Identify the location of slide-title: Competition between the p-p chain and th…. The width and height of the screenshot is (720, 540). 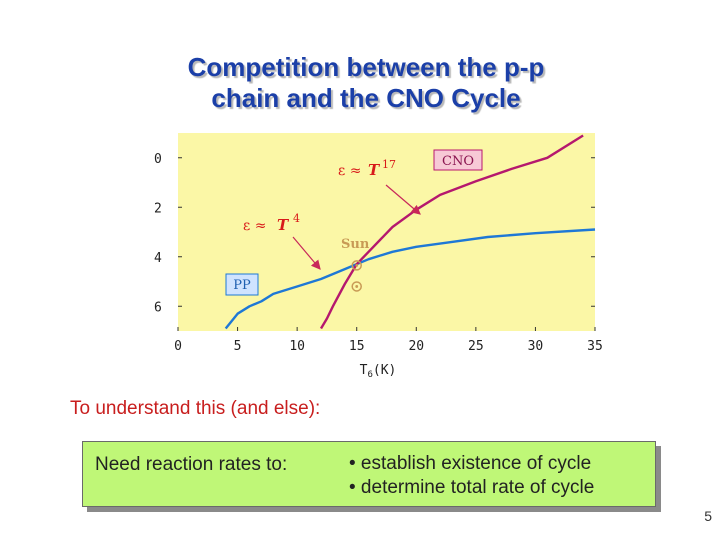
(360, 83).